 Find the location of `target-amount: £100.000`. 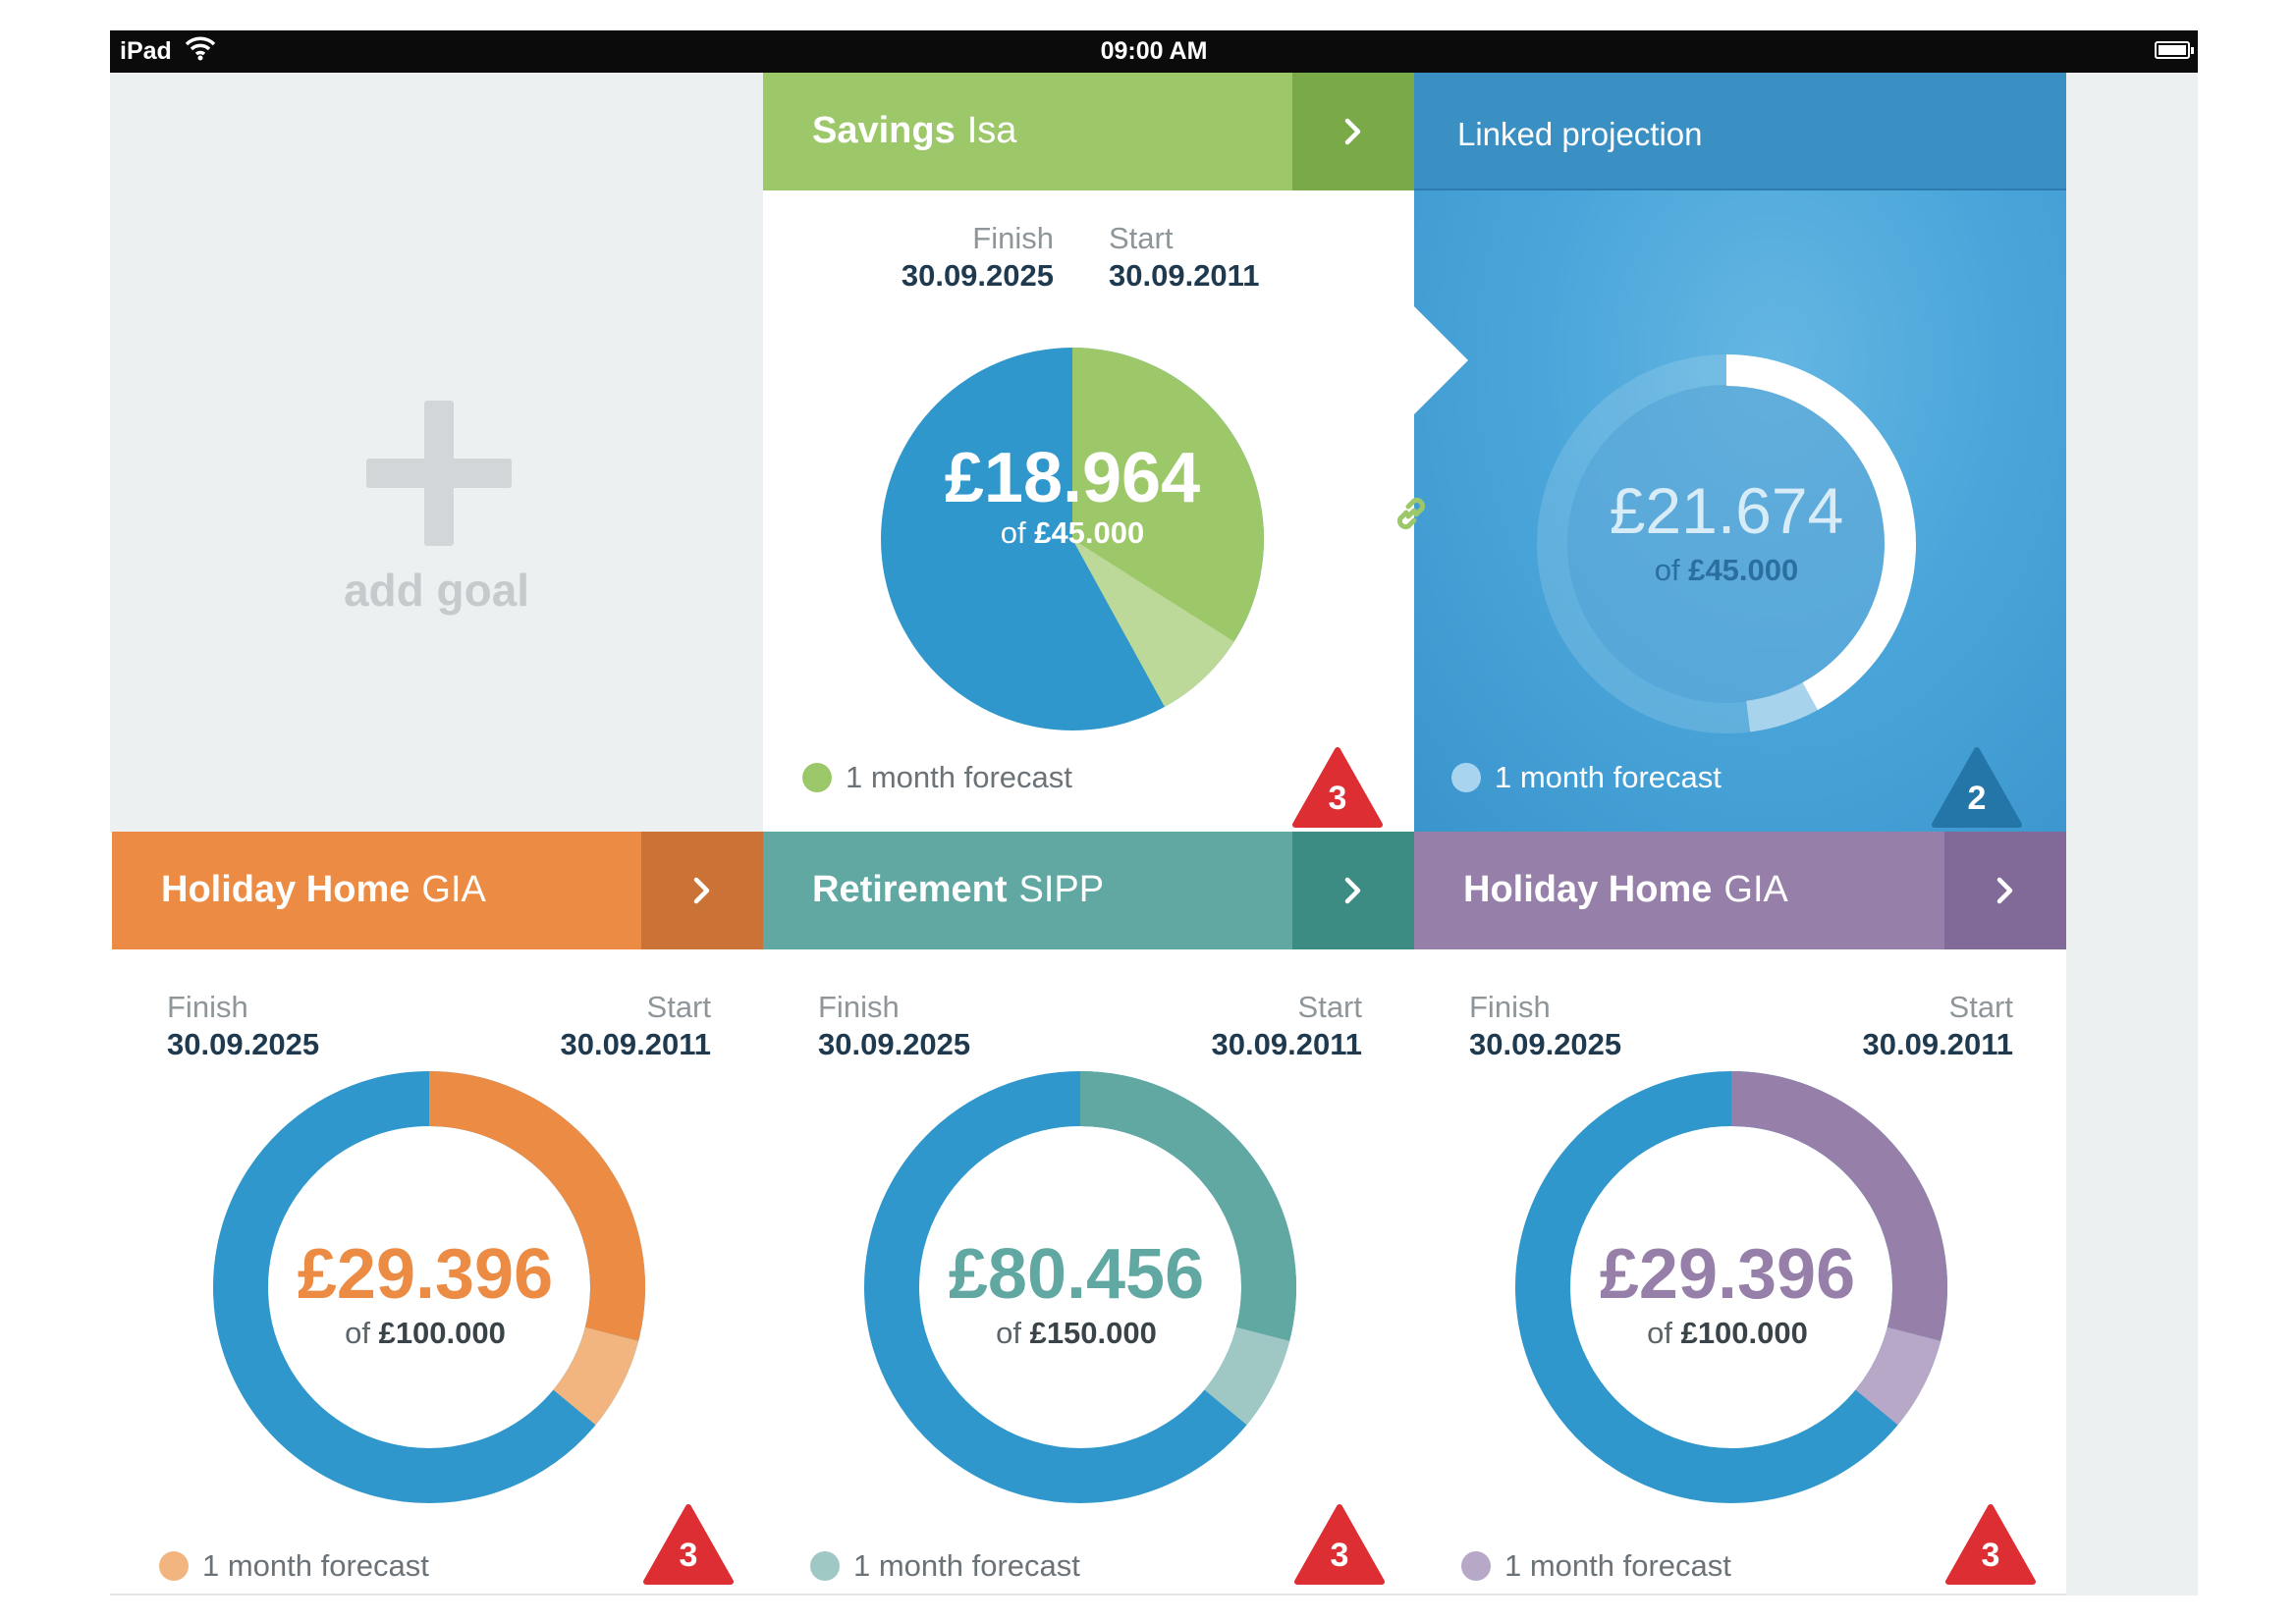

target-amount: £100.000 is located at coordinates (1744, 1333).